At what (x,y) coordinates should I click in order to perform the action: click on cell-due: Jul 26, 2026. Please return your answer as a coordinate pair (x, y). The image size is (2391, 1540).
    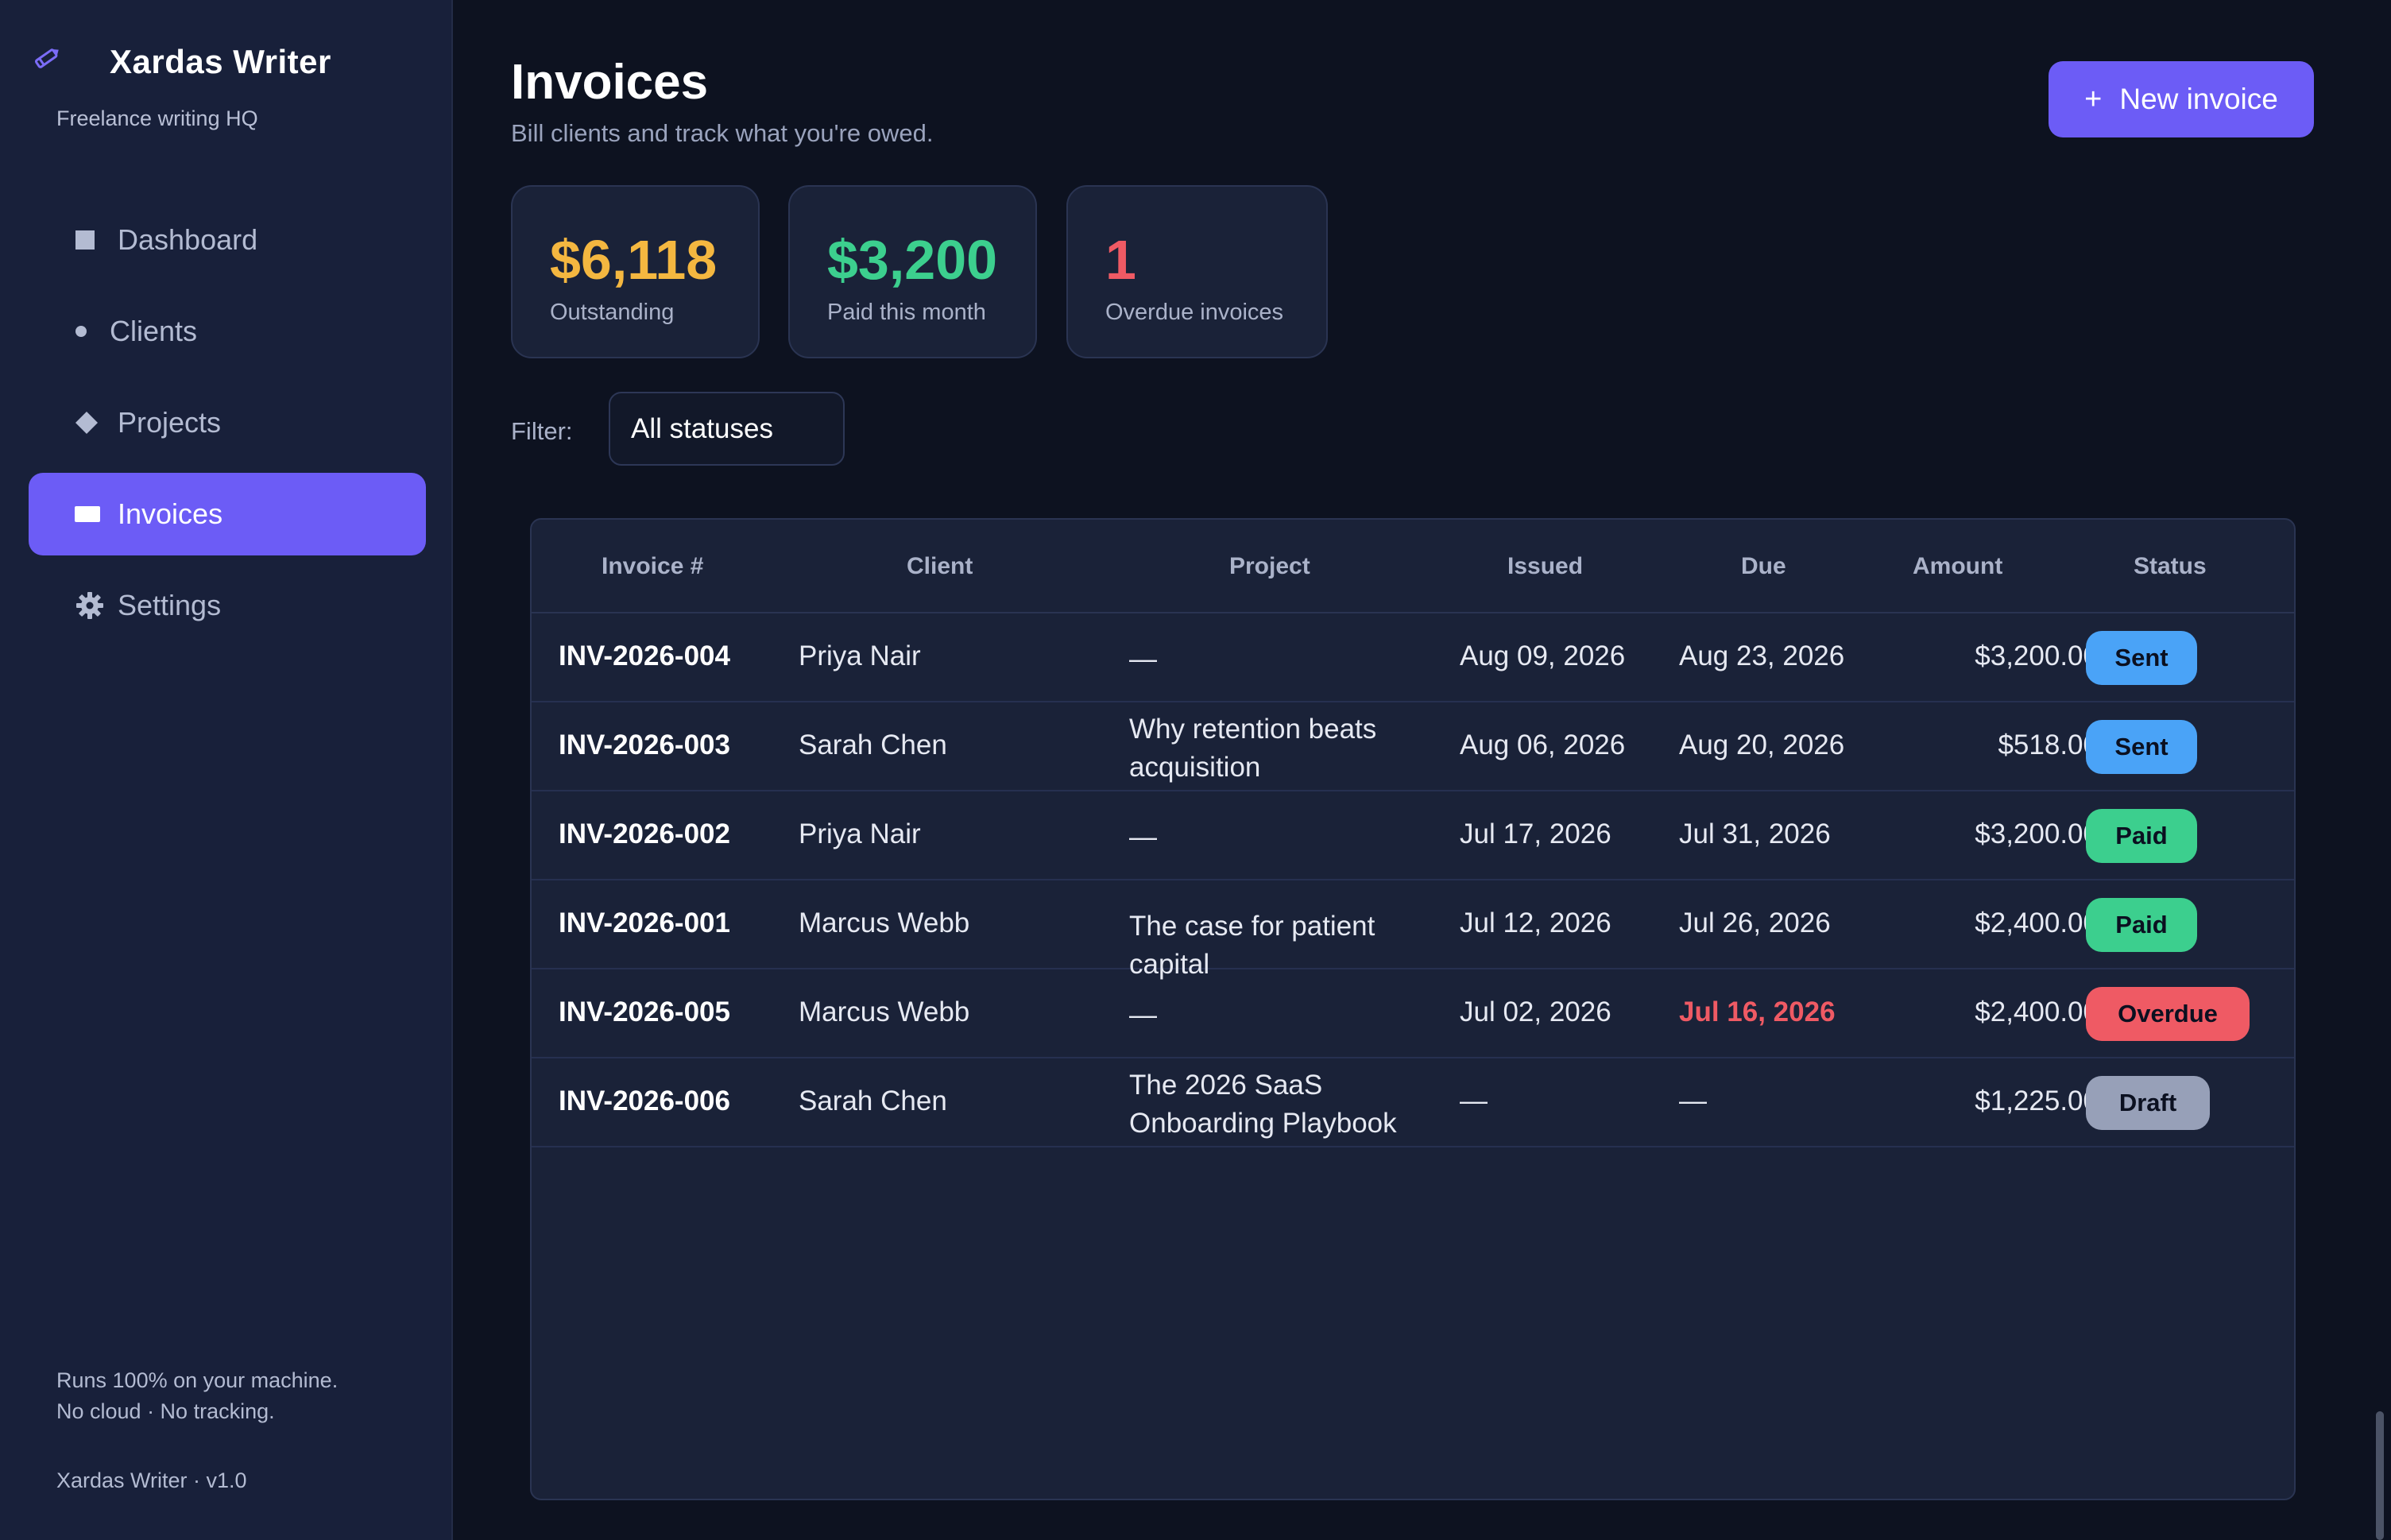
    Looking at the image, I should click on (1755, 922).